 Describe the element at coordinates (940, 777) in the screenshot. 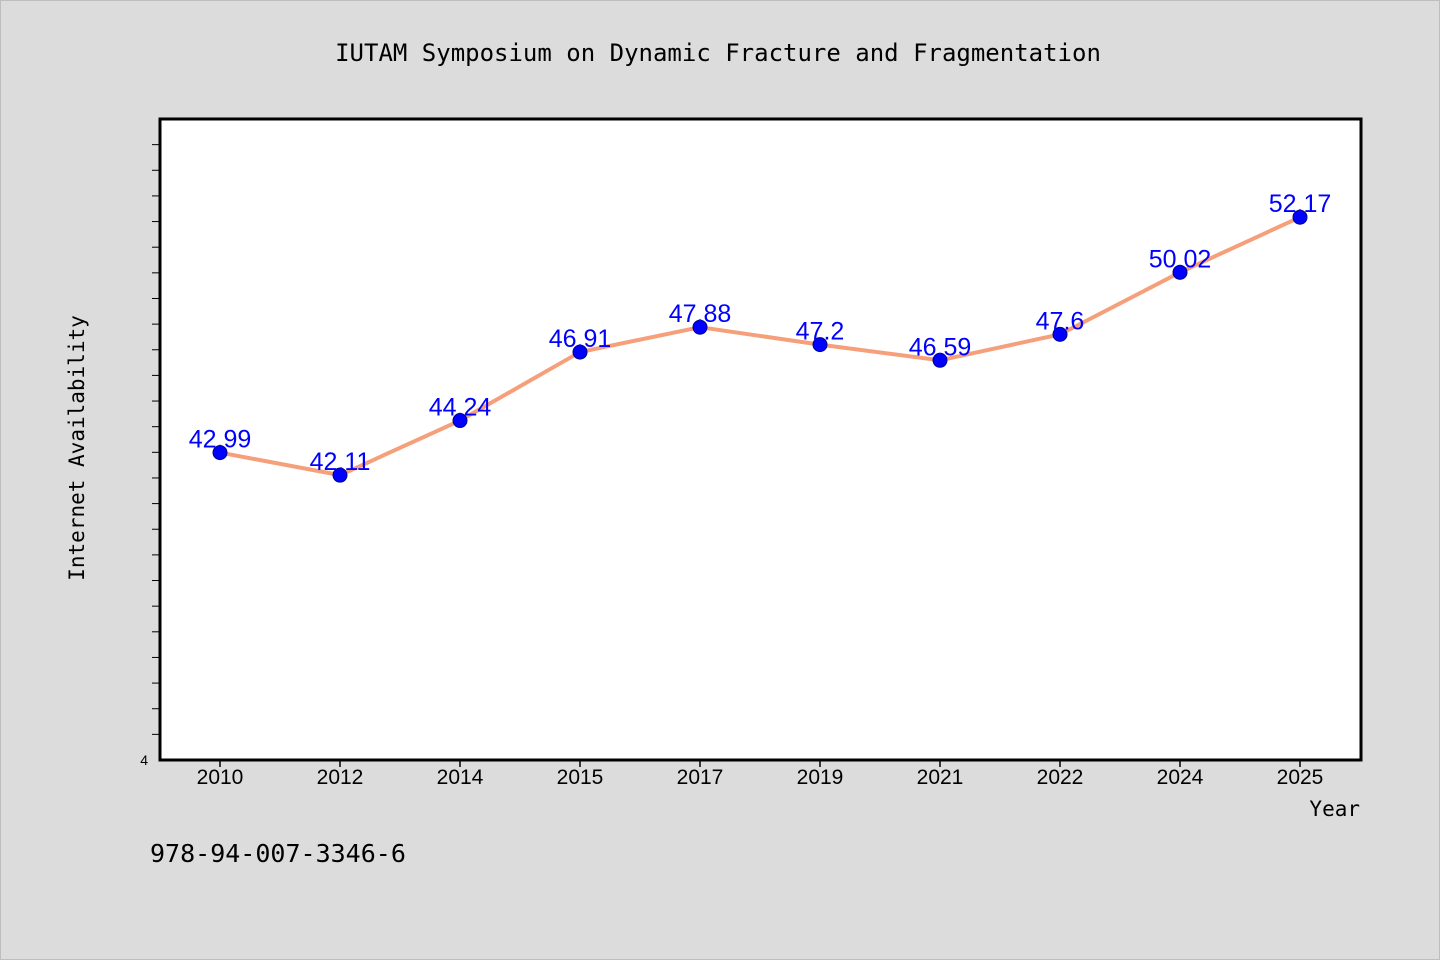

I see `x-tick-label: 2021` at that location.